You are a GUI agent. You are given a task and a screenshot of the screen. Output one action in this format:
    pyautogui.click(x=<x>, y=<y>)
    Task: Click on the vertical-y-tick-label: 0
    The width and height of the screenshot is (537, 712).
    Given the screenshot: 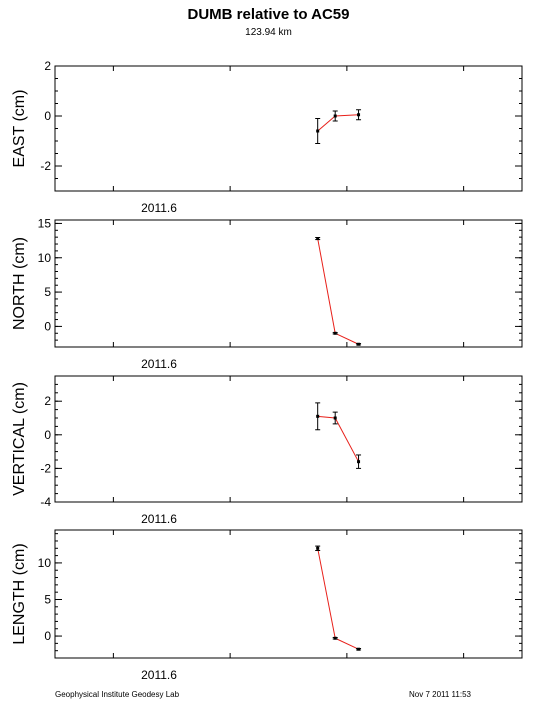 What is the action you would take?
    pyautogui.click(x=47, y=435)
    